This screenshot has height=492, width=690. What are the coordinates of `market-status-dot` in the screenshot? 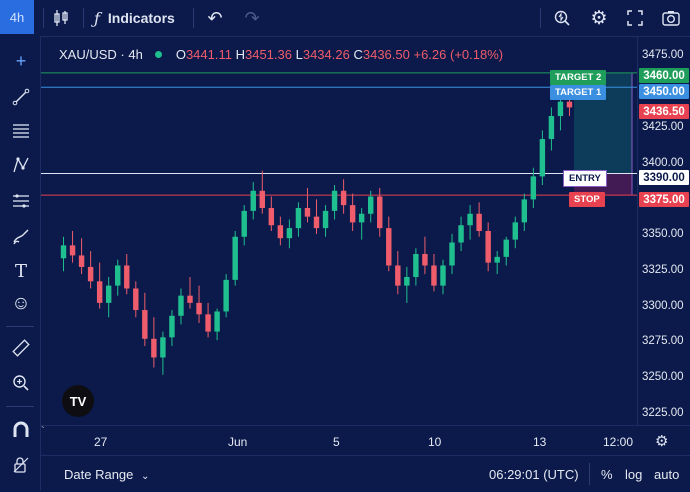 It's located at (158, 54).